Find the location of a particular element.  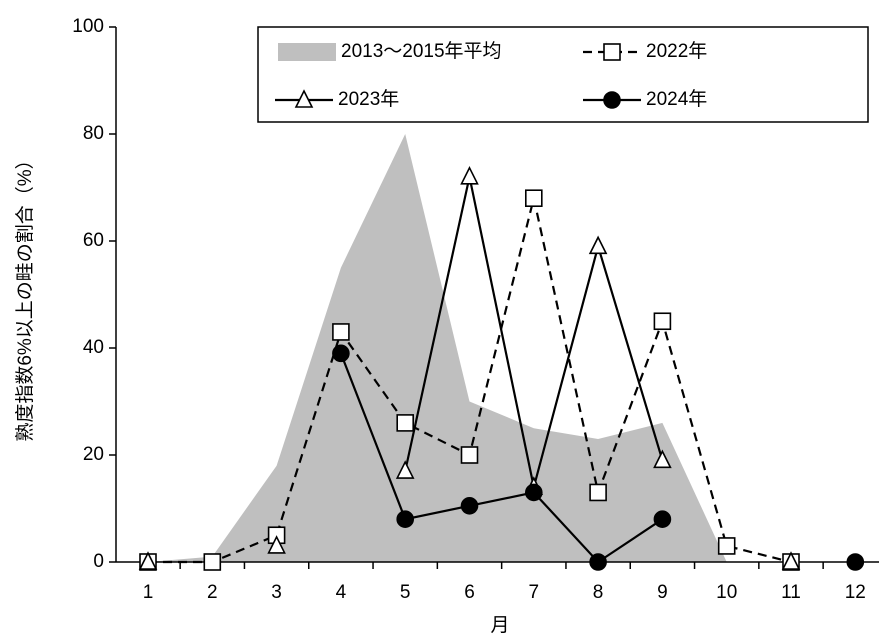

x-axis-label: 月 is located at coordinates (499, 625).